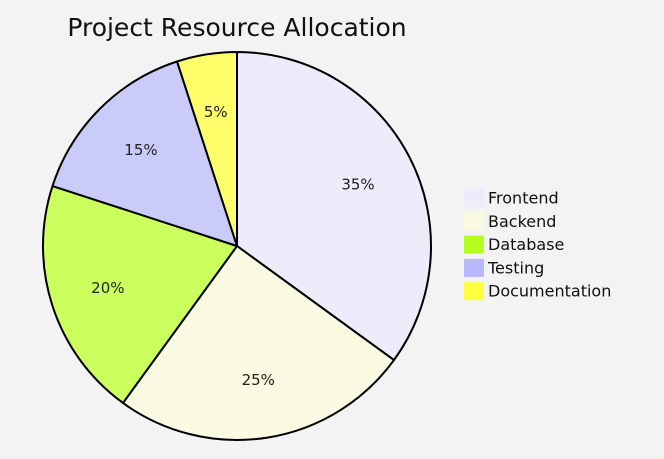 The height and width of the screenshot is (459, 664). What do you see at coordinates (140, 150) in the screenshot?
I see `slice-value-label: 15%` at bounding box center [140, 150].